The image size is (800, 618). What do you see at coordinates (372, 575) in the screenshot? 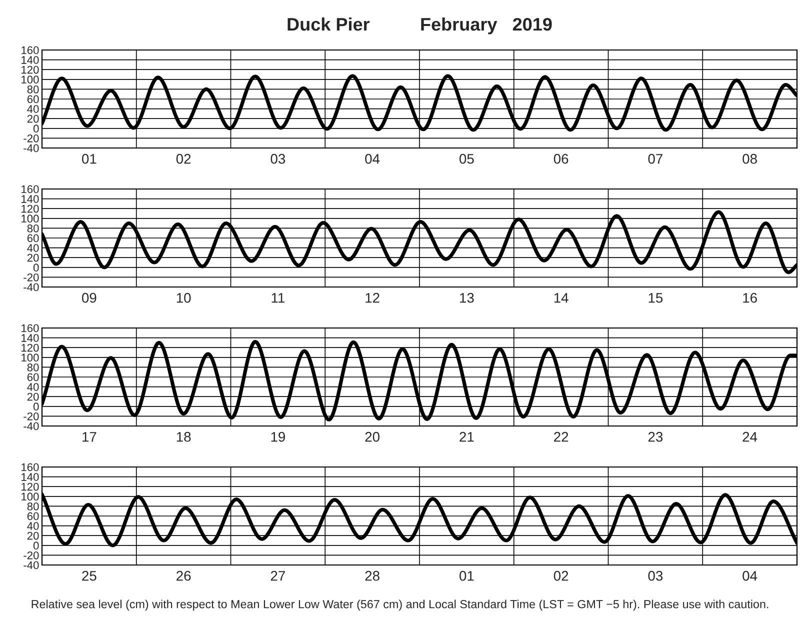
I see `x-tick-label: 28` at bounding box center [372, 575].